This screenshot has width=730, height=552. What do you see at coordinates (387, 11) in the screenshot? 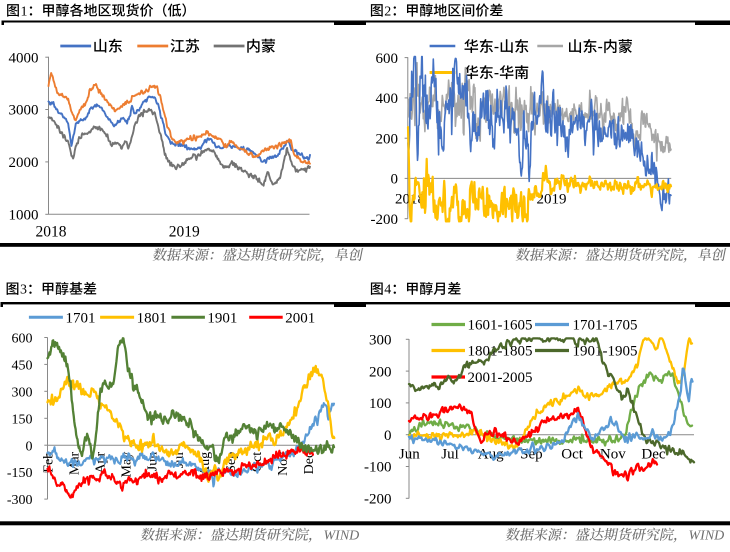
I see `svg-text: 2` at bounding box center [387, 11].